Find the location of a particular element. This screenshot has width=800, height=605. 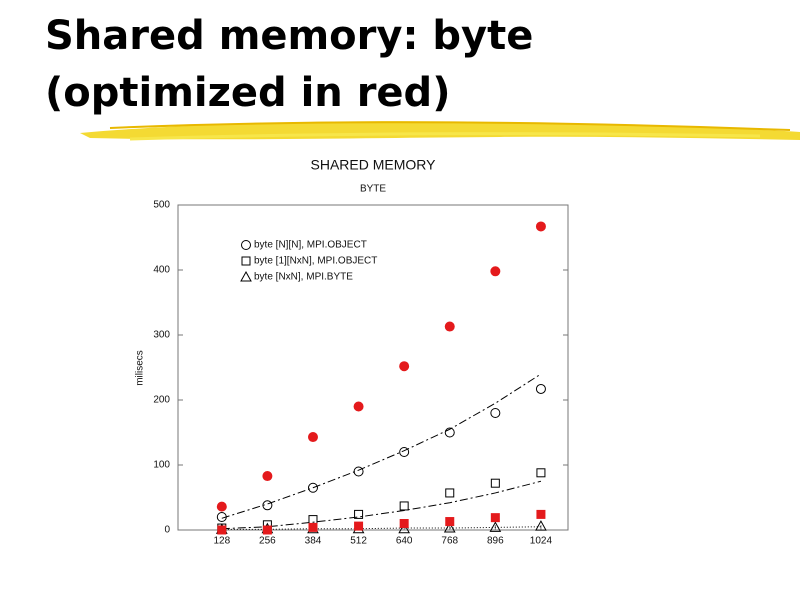

x-tick-label: 384 is located at coordinates (313, 541).